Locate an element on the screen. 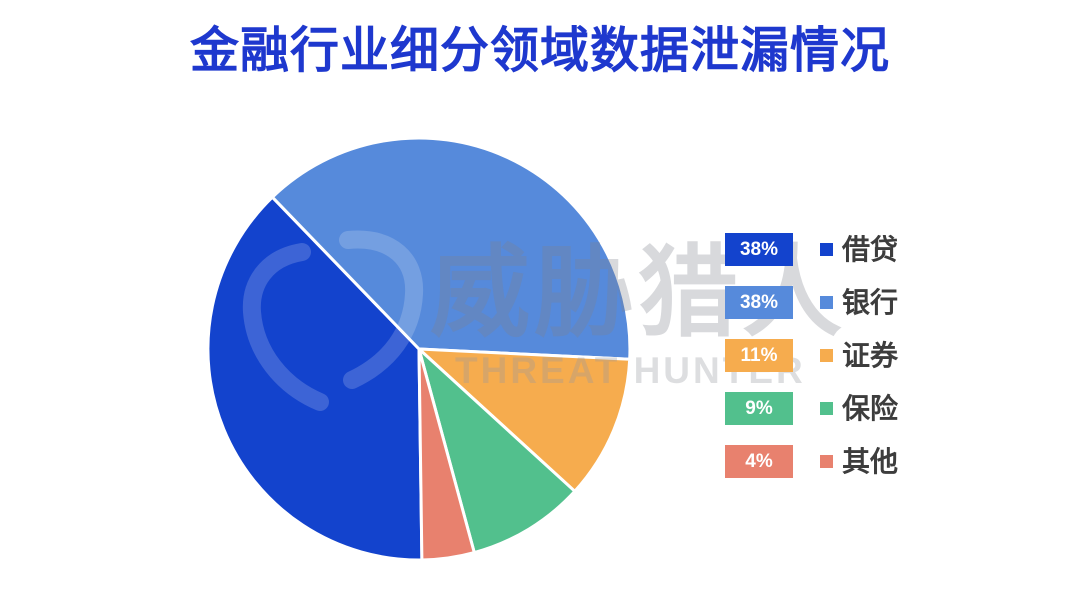  pie-slice-借贷 is located at coordinates (315, 378).